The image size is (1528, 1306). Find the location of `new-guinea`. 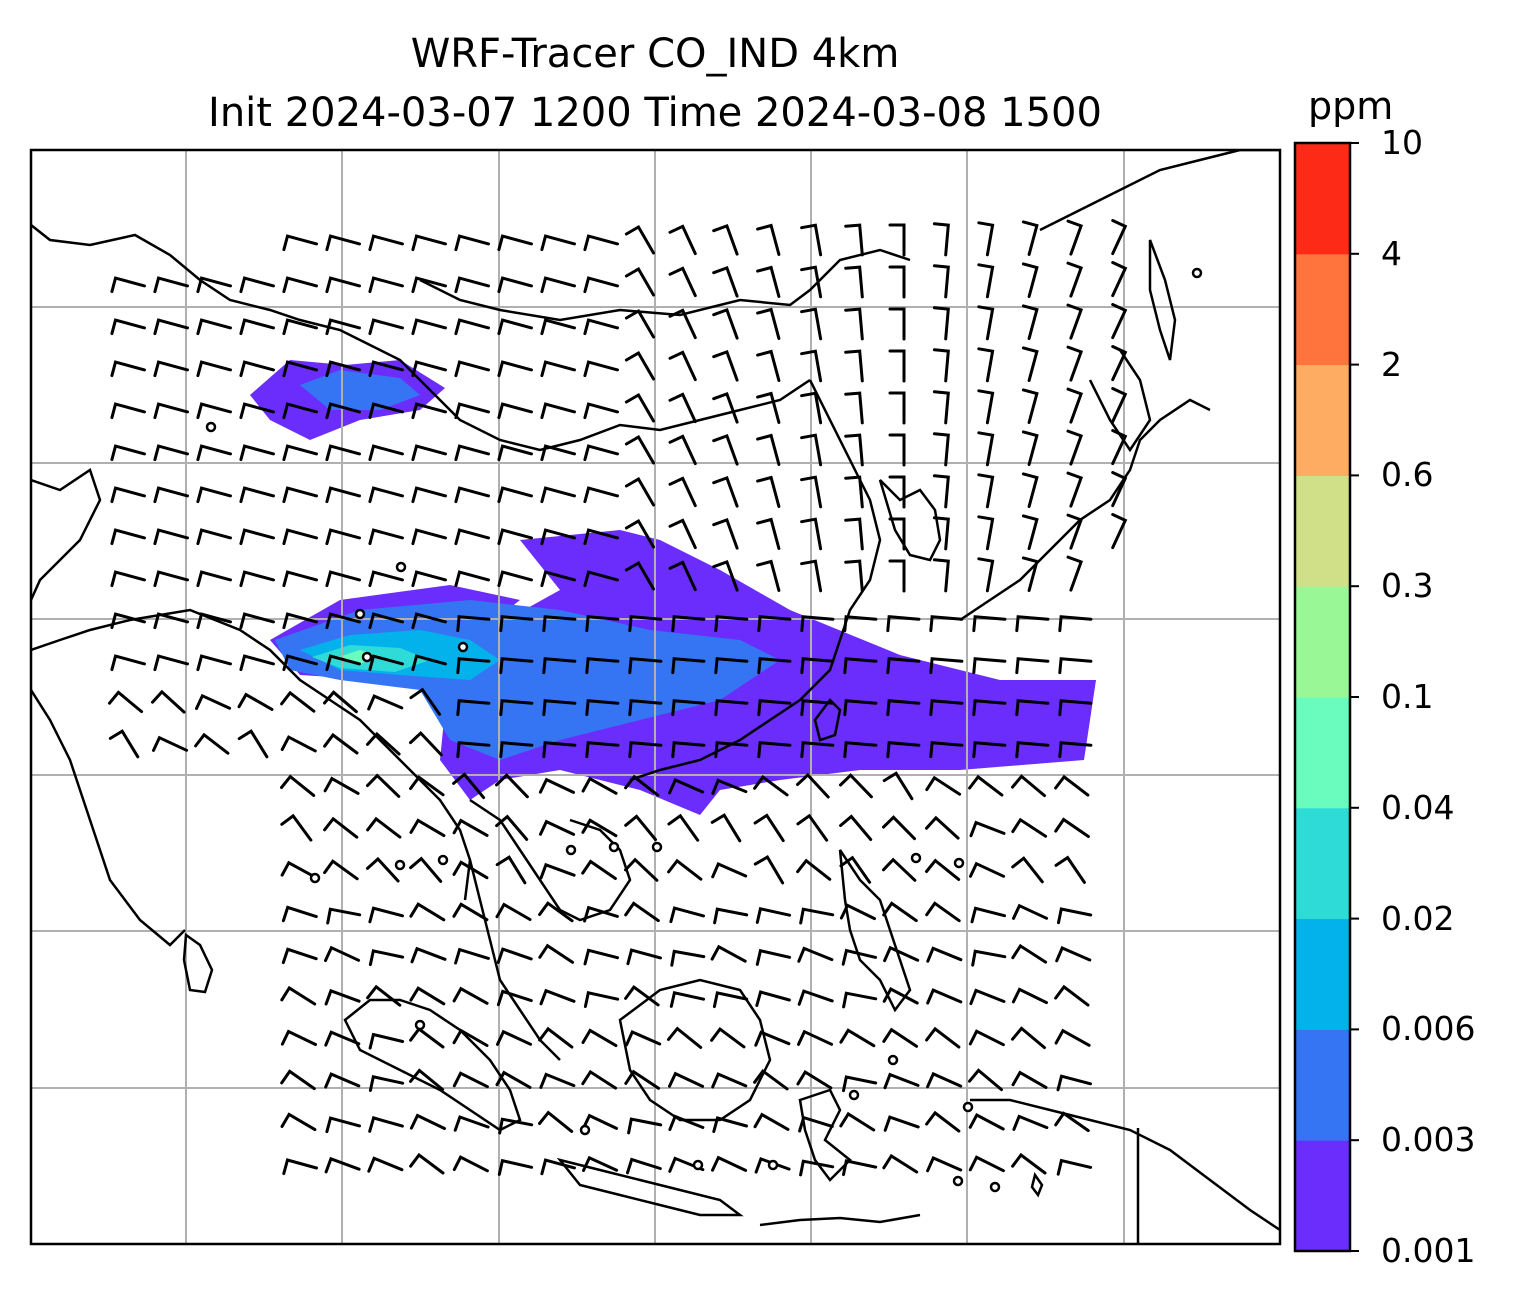

new-guinea is located at coordinates (1125, 1165).